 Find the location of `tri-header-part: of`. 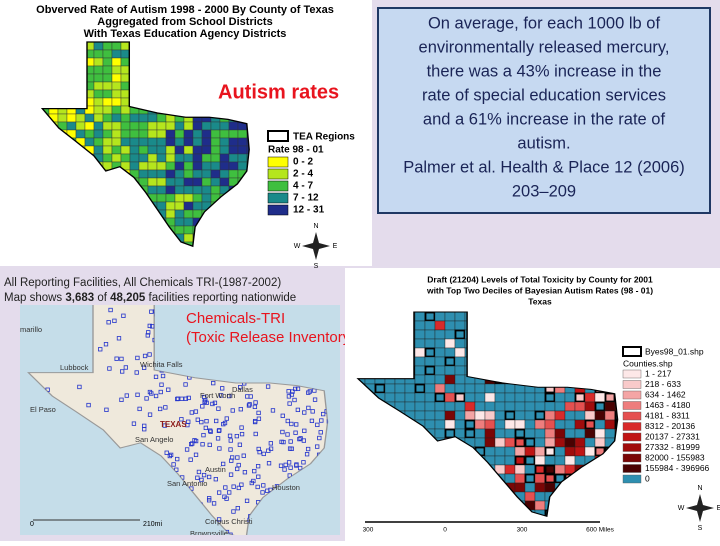

tri-header-part: of is located at coordinates (102, 298).